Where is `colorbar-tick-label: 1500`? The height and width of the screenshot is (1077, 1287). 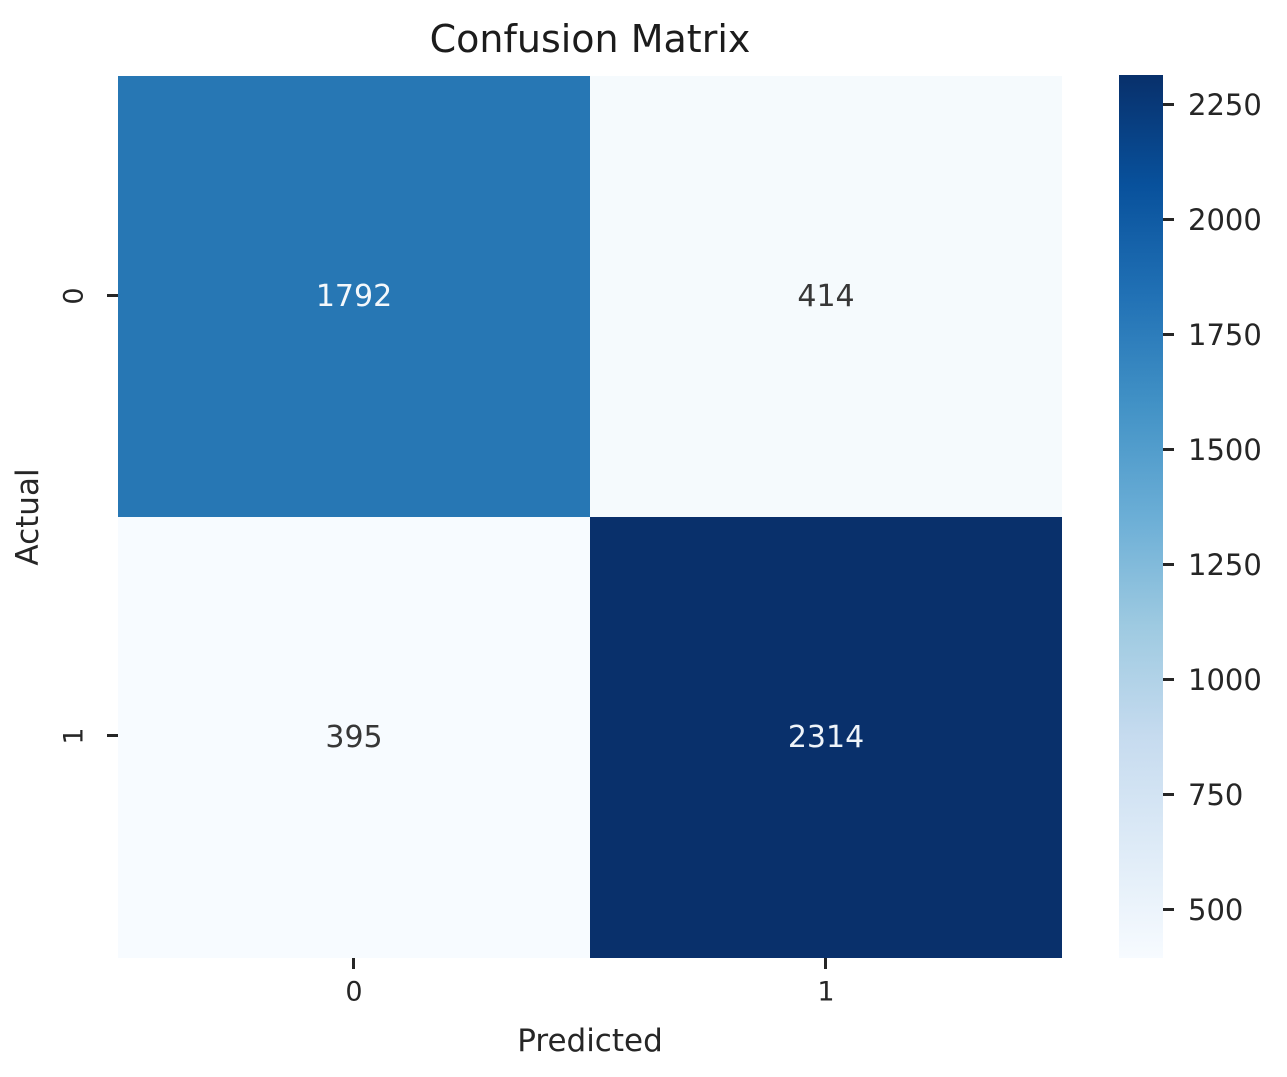 colorbar-tick-label: 1500 is located at coordinates (1225, 450).